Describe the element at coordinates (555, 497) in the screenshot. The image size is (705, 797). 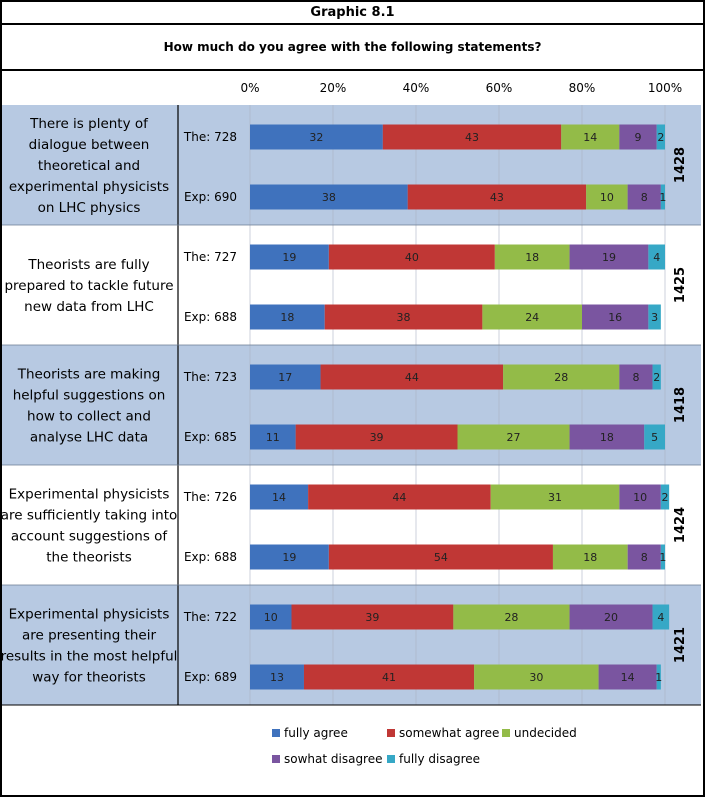
I see `data-label: 31` at that location.